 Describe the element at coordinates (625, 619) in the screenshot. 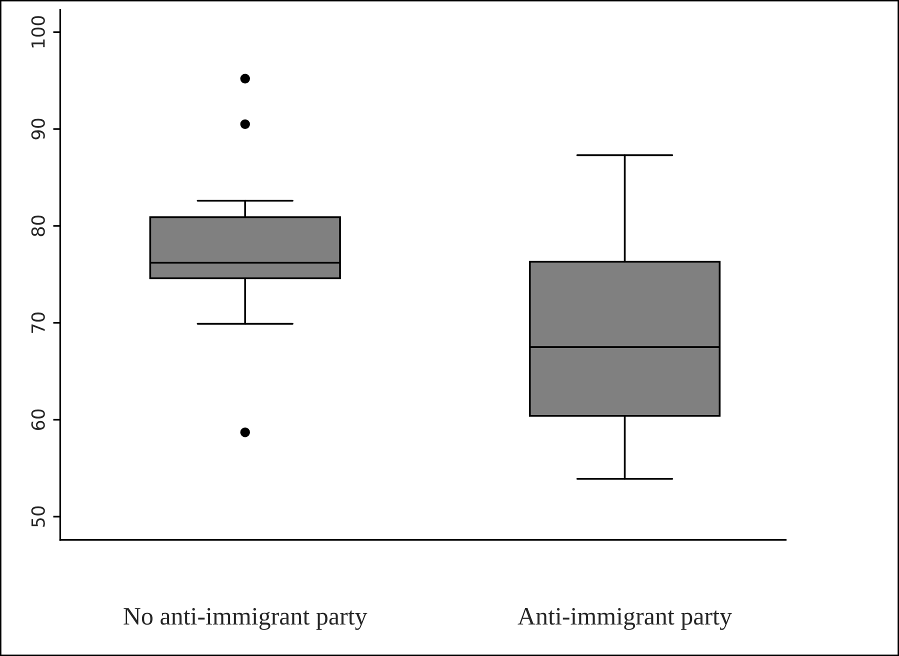

I see `x-tick-label: Anti-immigrant party` at that location.